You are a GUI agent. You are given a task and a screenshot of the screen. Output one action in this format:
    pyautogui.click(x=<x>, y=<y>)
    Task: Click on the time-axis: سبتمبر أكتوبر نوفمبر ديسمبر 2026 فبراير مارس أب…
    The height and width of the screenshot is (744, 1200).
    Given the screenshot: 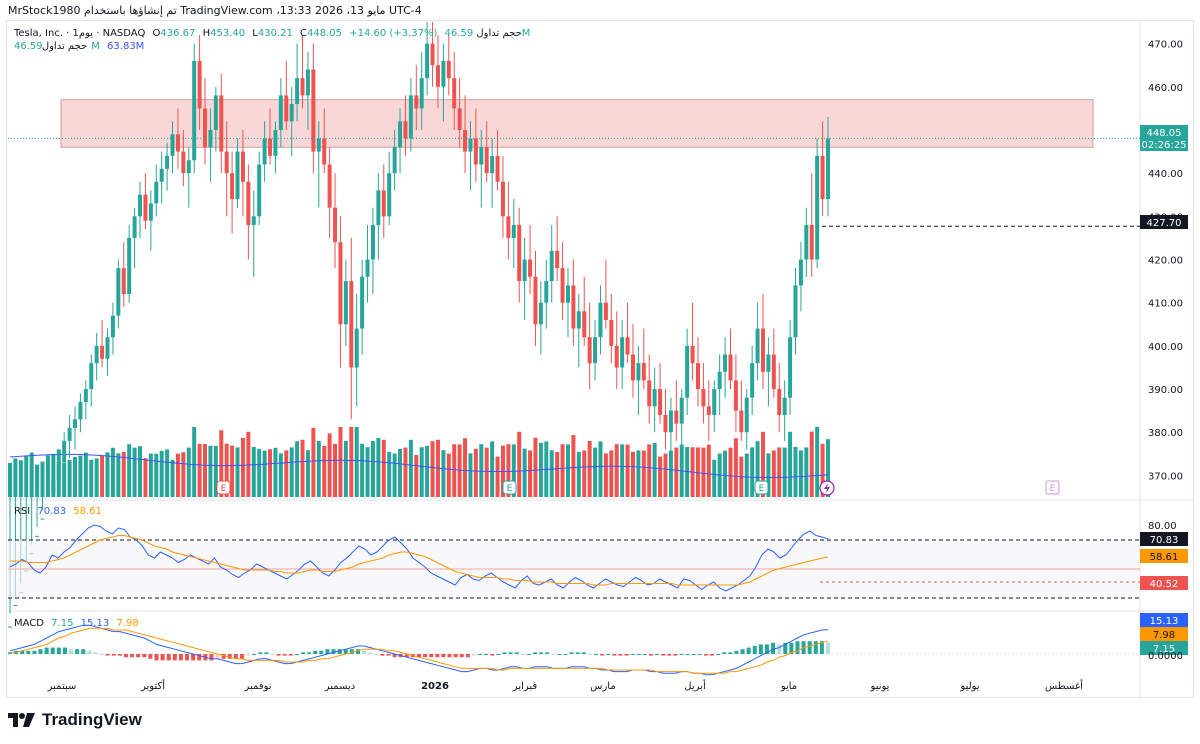 What is the action you would take?
    pyautogui.click(x=565, y=685)
    